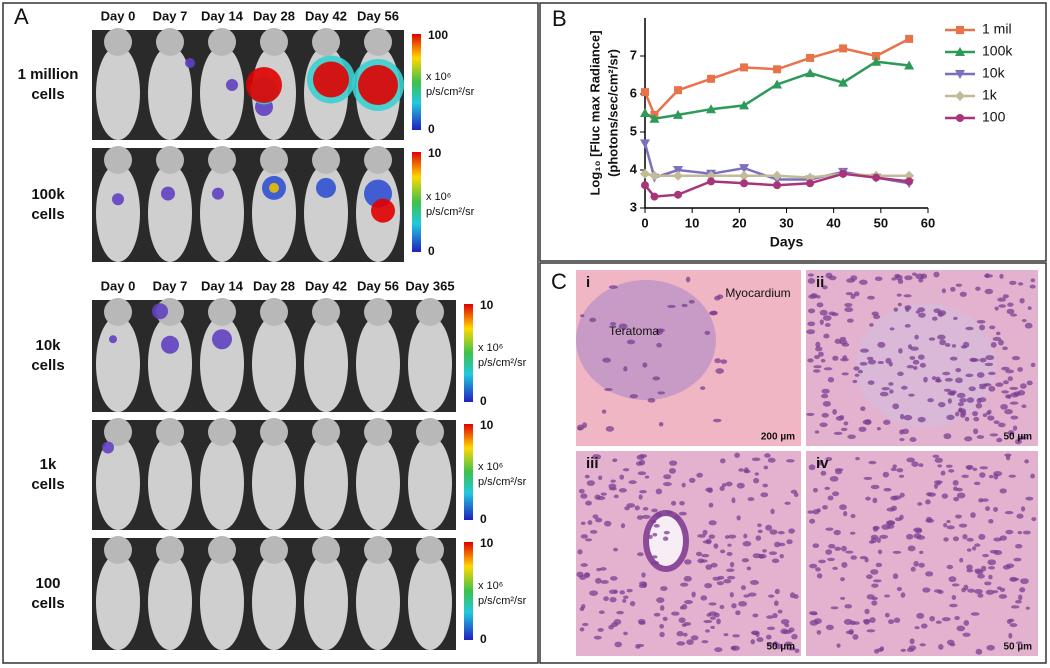 This screenshot has height=668, width=1050. What do you see at coordinates (47, 583) in the screenshot?
I see `row-label: 100` at bounding box center [47, 583].